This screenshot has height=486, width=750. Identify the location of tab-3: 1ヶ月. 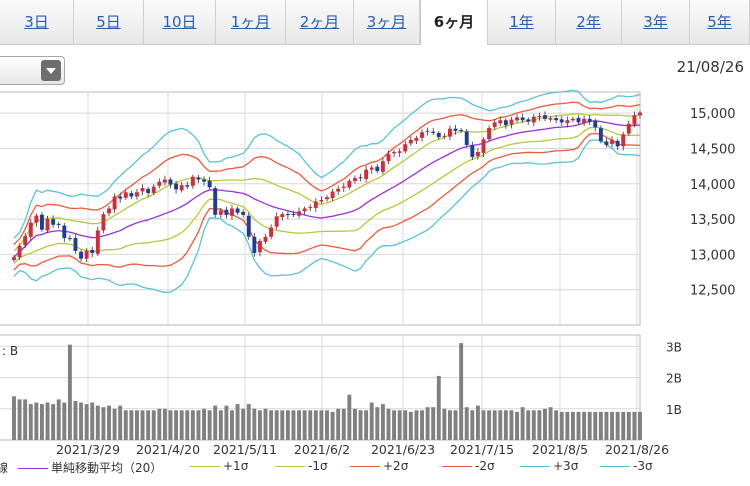
(251, 22).